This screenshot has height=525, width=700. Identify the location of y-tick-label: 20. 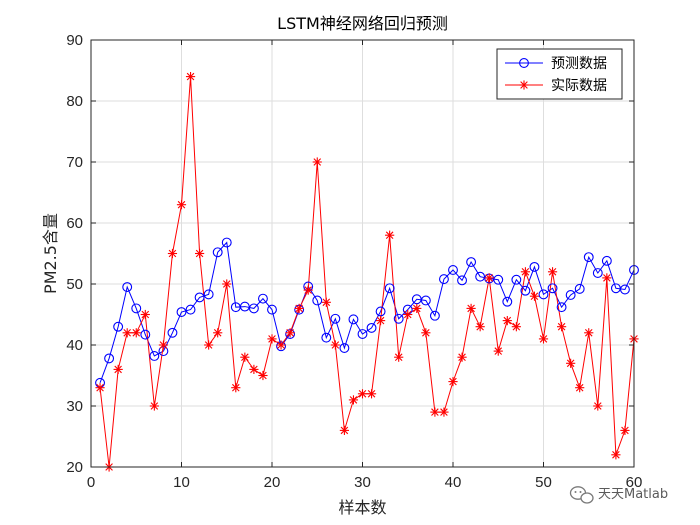
(74, 467).